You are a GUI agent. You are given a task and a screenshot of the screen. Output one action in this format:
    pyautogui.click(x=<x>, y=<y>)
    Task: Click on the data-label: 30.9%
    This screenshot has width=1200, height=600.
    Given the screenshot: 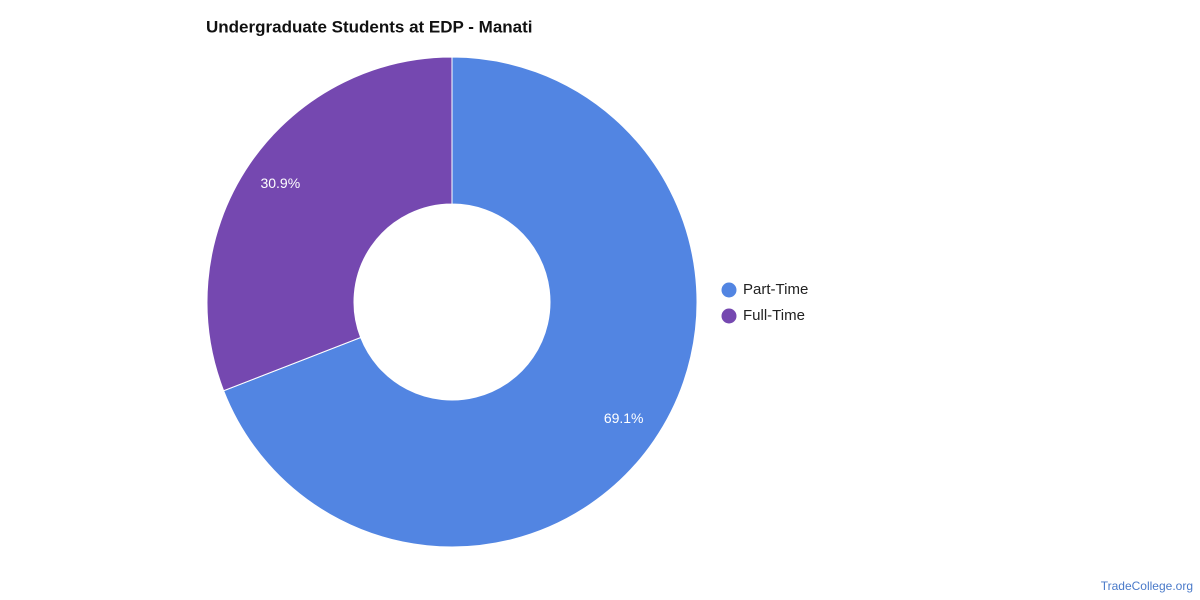 What is the action you would take?
    pyautogui.click(x=280, y=183)
    